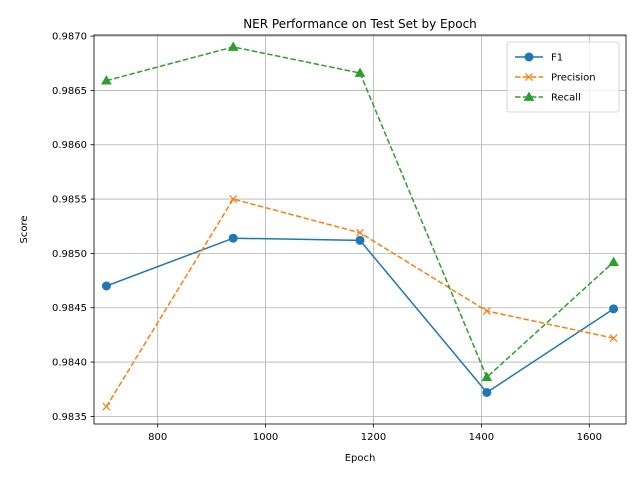 This screenshot has height=480, width=640. I want to click on x-tick-label: 1200, so click(373, 437).